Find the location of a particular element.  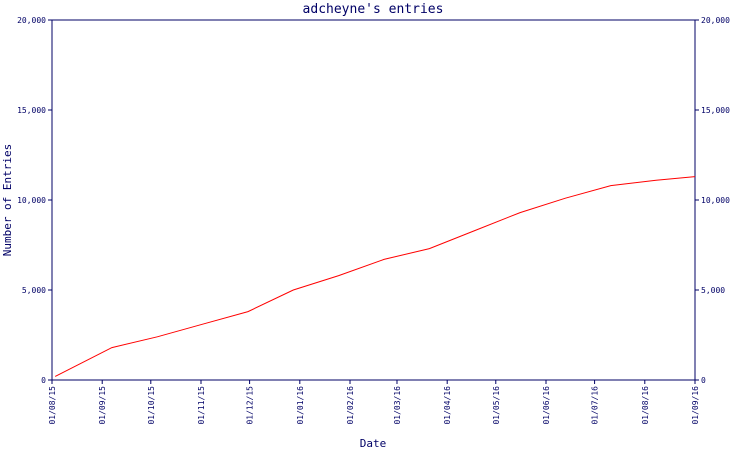

y-tick-label: 0 is located at coordinates (43, 380).